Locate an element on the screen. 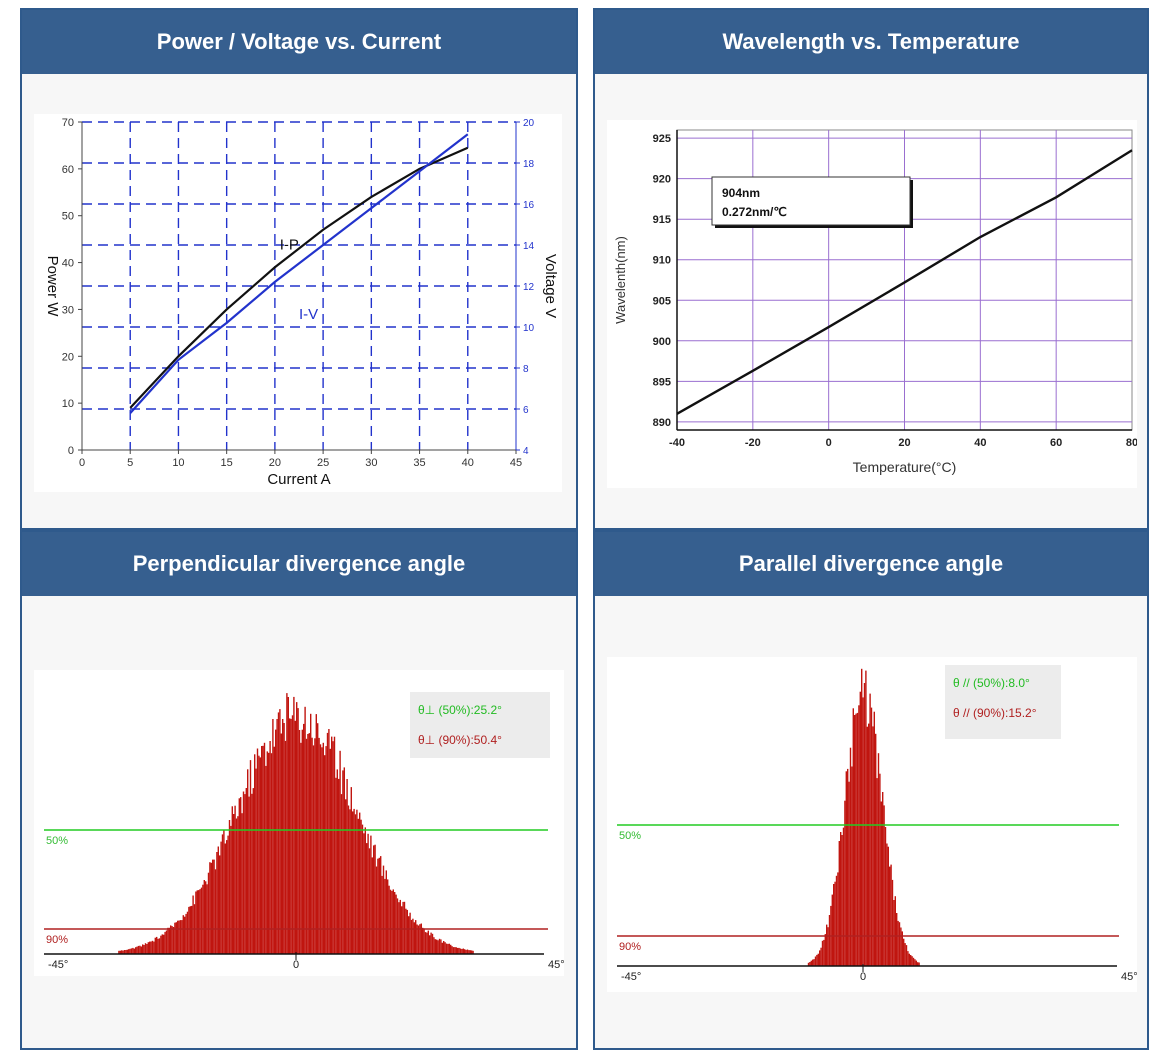 The height and width of the screenshot is (1053, 1170). y-tick-label: 900 is located at coordinates (662, 342).